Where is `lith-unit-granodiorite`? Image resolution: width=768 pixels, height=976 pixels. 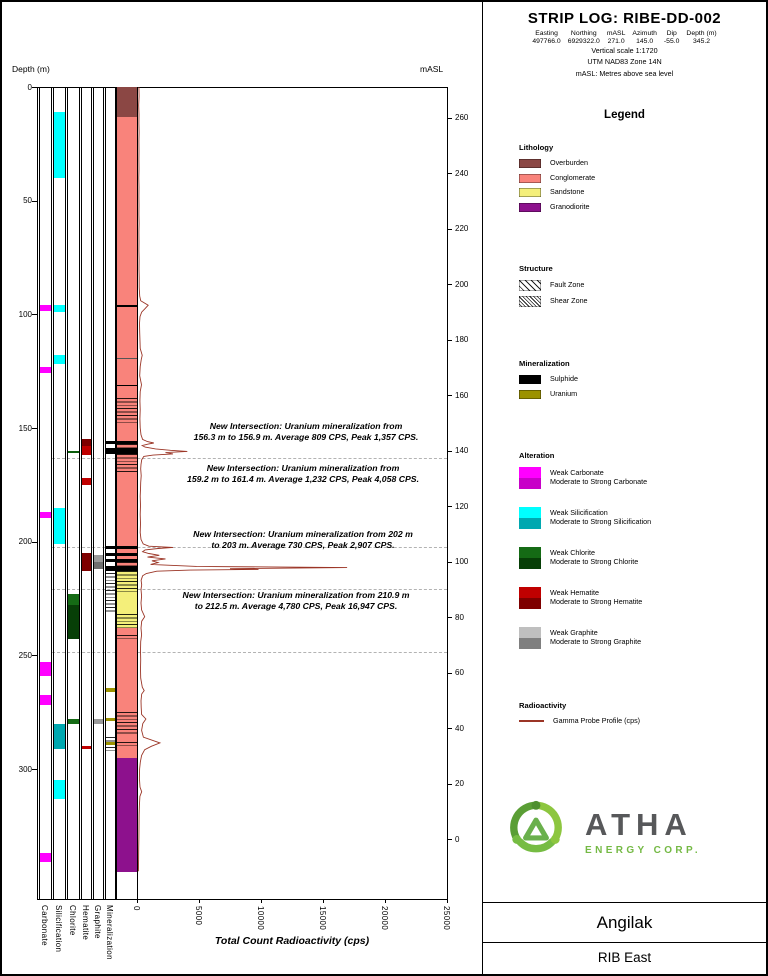 lith-unit-granodiorite is located at coordinates (127, 814).